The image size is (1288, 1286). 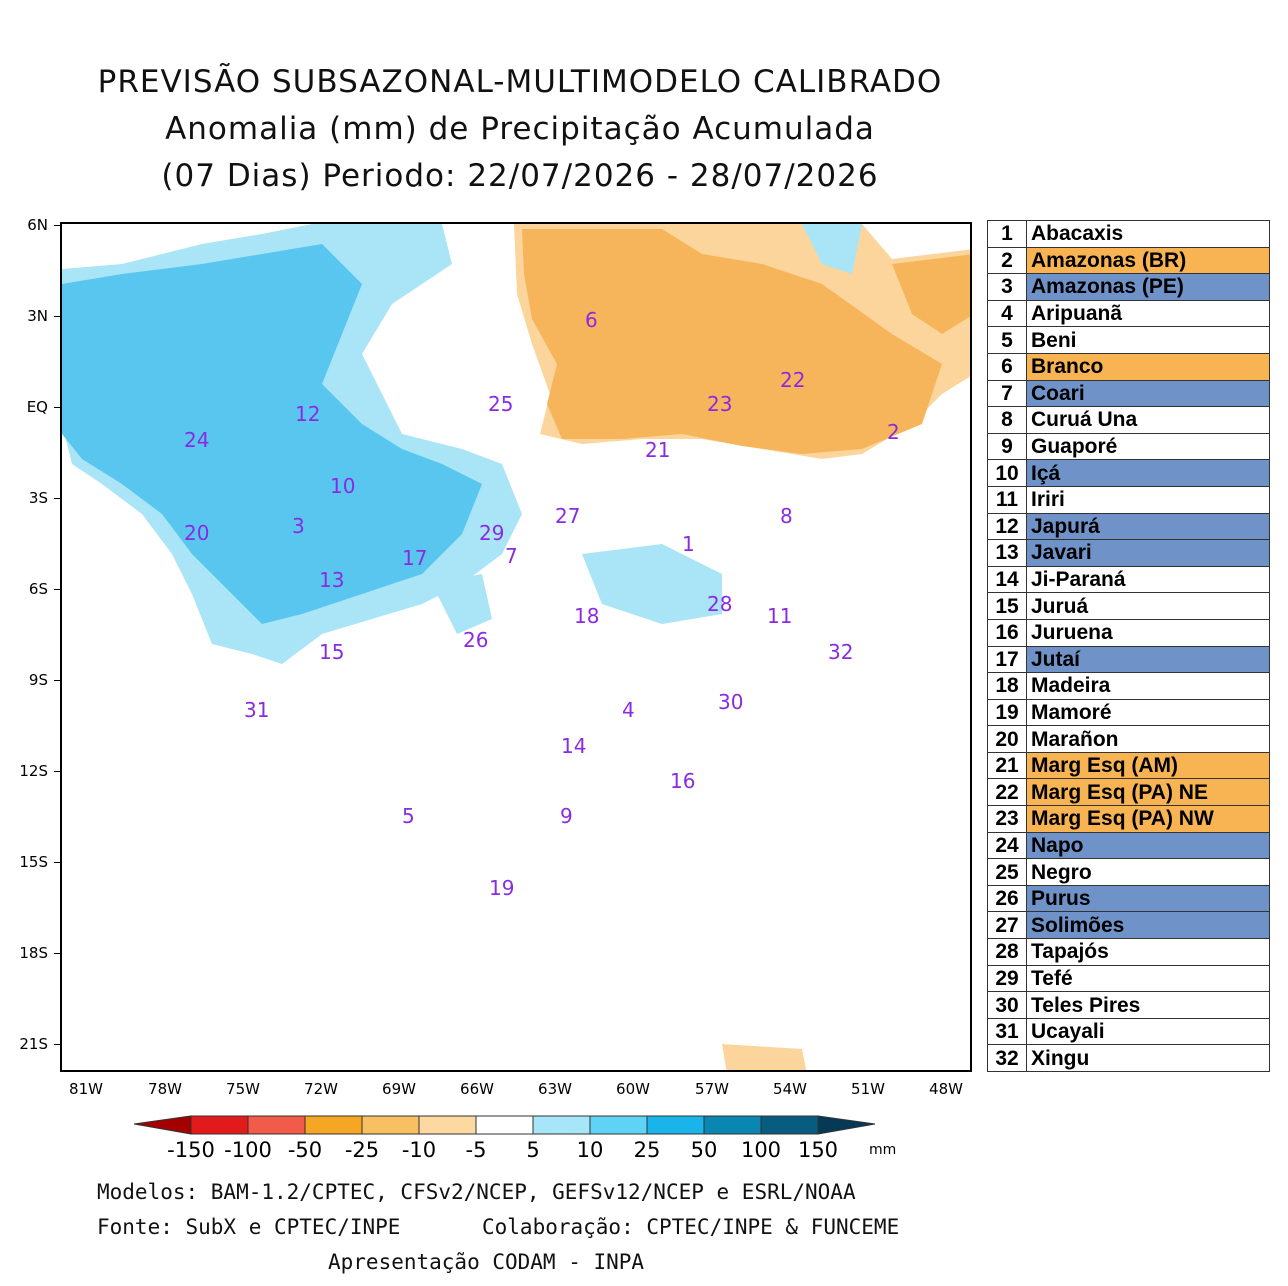 I want to click on legend-basin-number: 28, so click(x=1007, y=952).